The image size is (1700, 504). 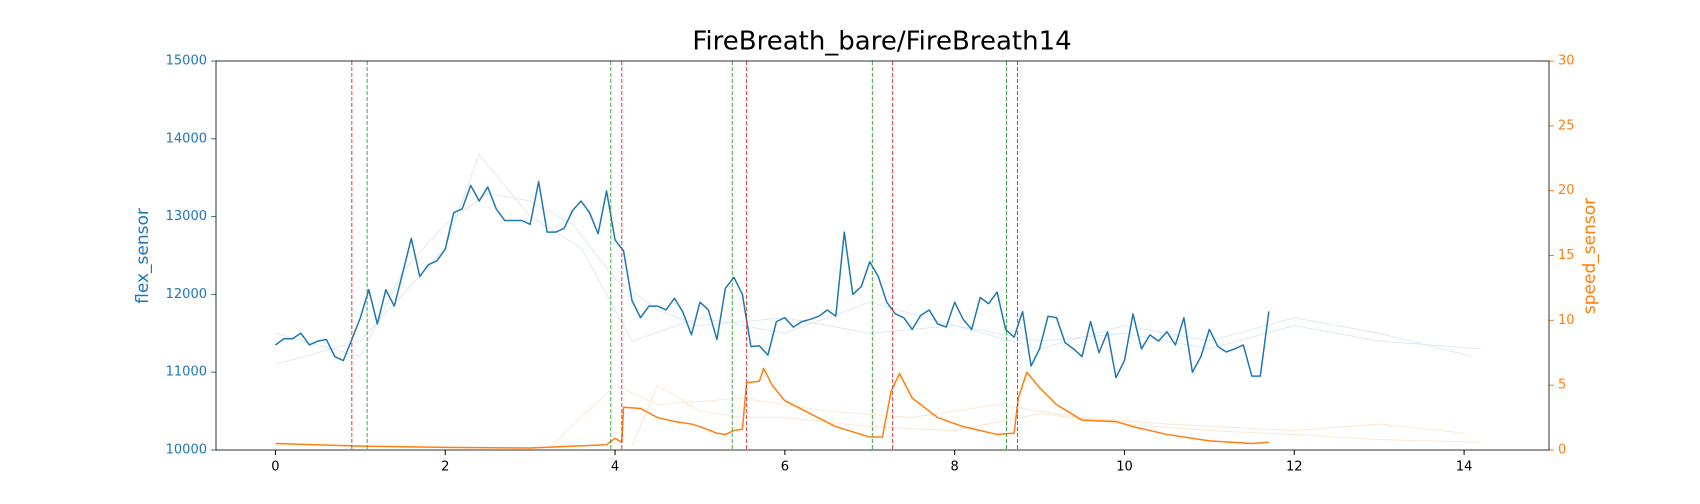 What do you see at coordinates (1566, 125) in the screenshot?
I see `y2-tick-label: 25` at bounding box center [1566, 125].